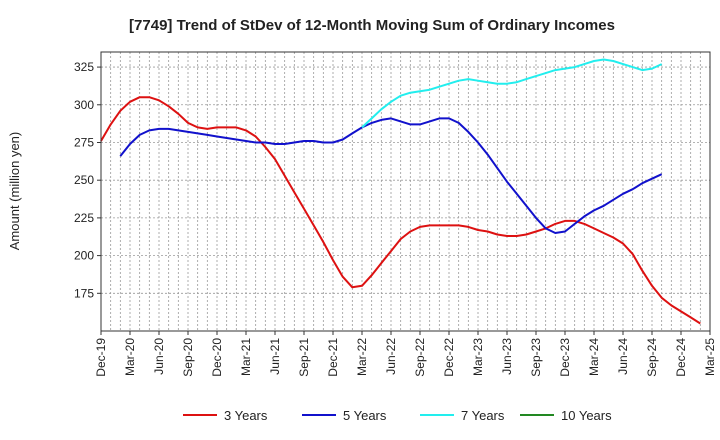 This screenshot has height=440, width=720. I want to click on x-tick-label: Sep-22, so click(420, 357).